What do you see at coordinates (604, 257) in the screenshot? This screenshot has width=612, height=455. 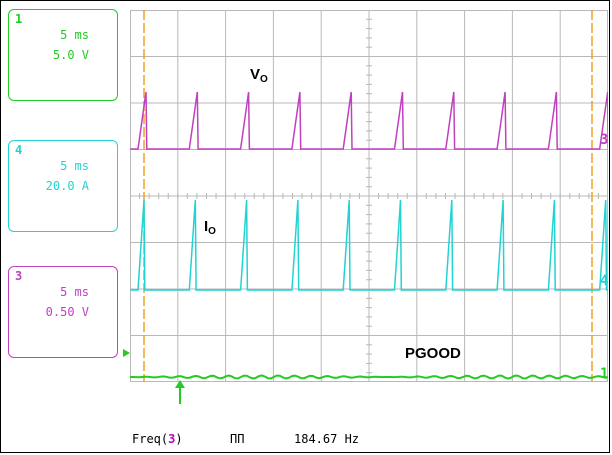 I see `markers: 3 4 1` at bounding box center [604, 257].